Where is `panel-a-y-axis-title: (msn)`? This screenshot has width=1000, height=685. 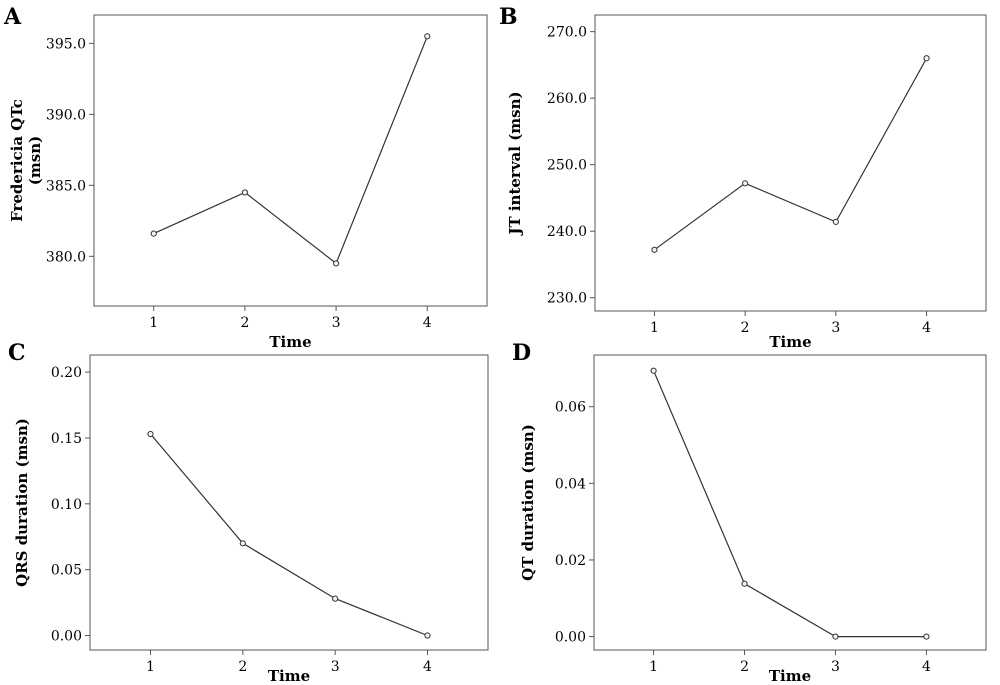 panel-a-y-axis-title: (msn) is located at coordinates (35, 160).